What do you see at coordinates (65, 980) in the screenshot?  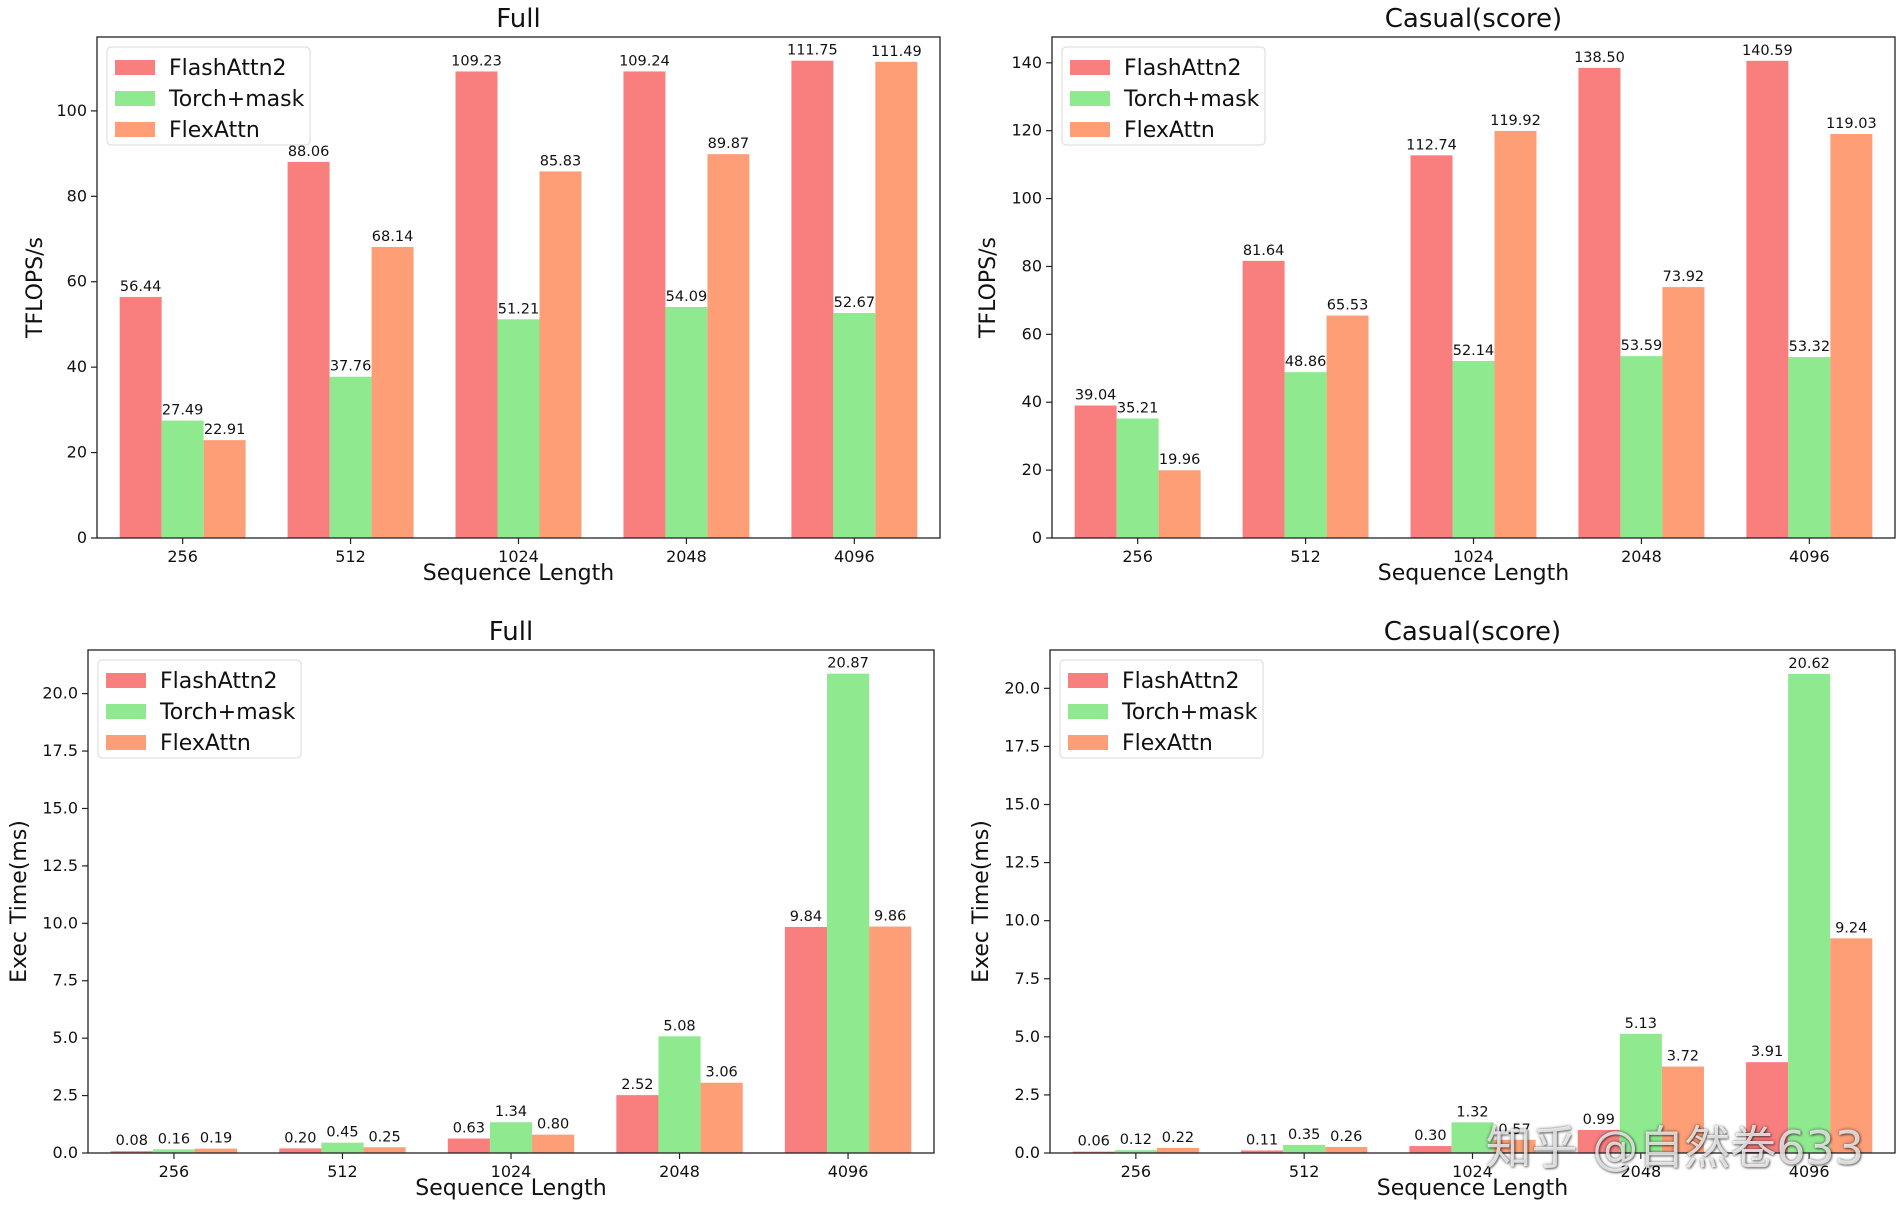 I see `y-tick-label: 7.5` at bounding box center [65, 980].